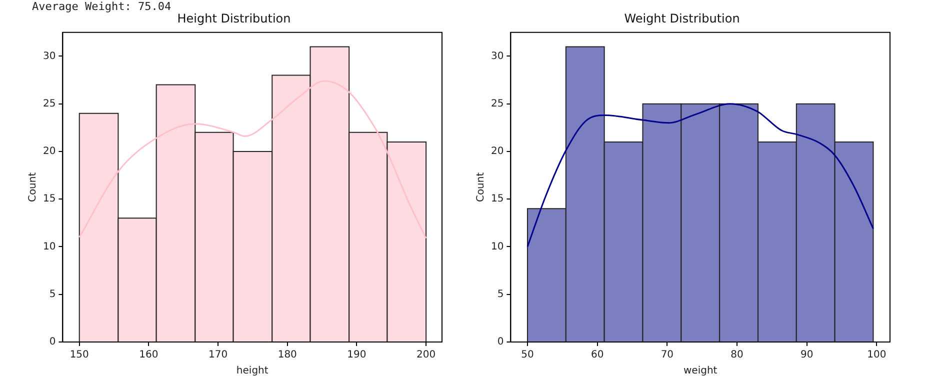 The height and width of the screenshot is (381, 931). What do you see at coordinates (356, 355) in the screenshot?
I see `x-tick-label: 190` at bounding box center [356, 355].